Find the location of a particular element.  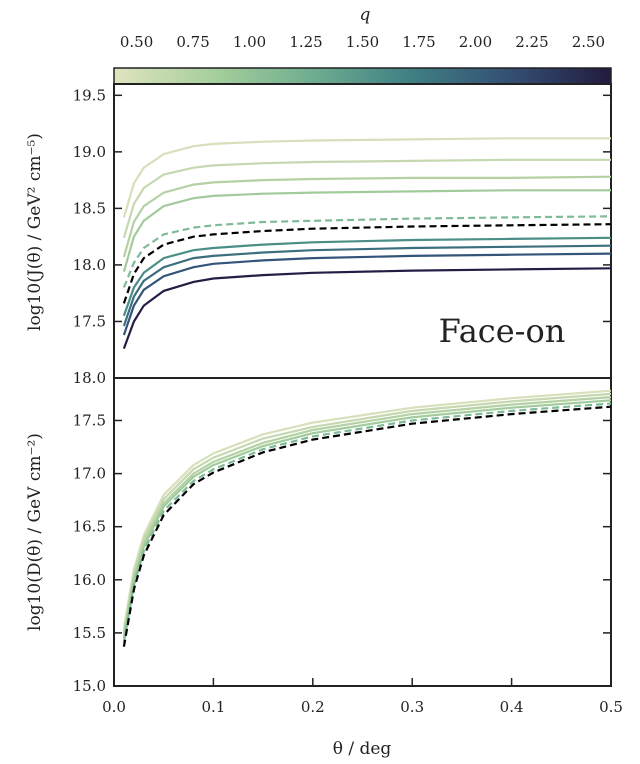

bottom-x-tick-label: 0.5 is located at coordinates (611, 707).